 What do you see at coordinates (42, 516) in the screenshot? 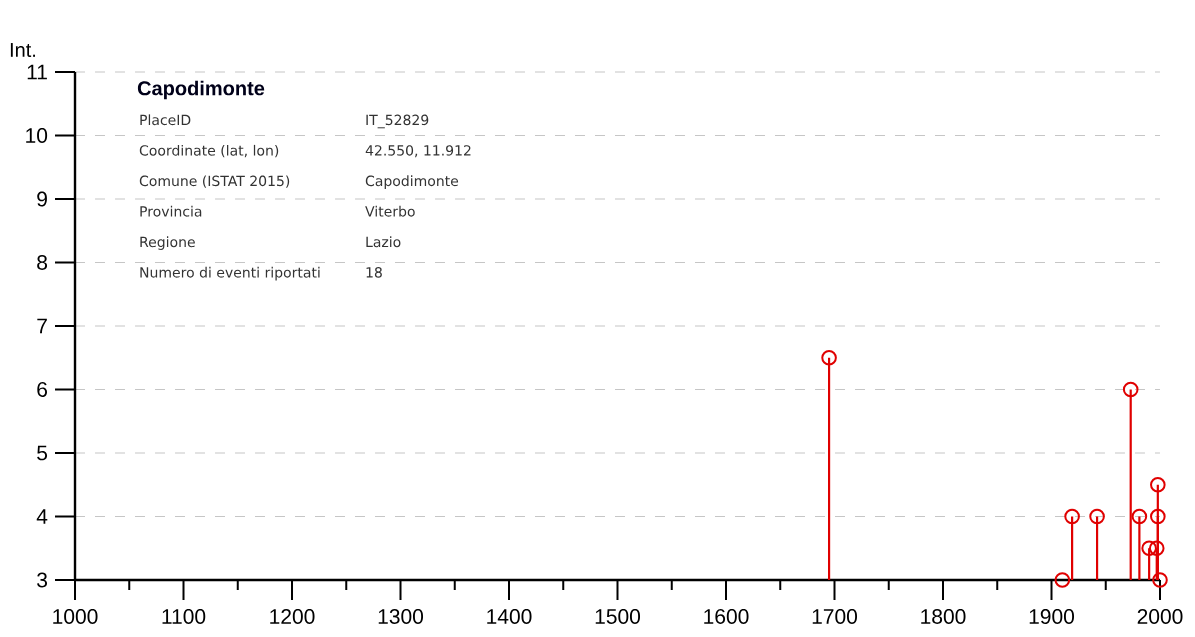
I see `y-tick-label: 4` at bounding box center [42, 516].